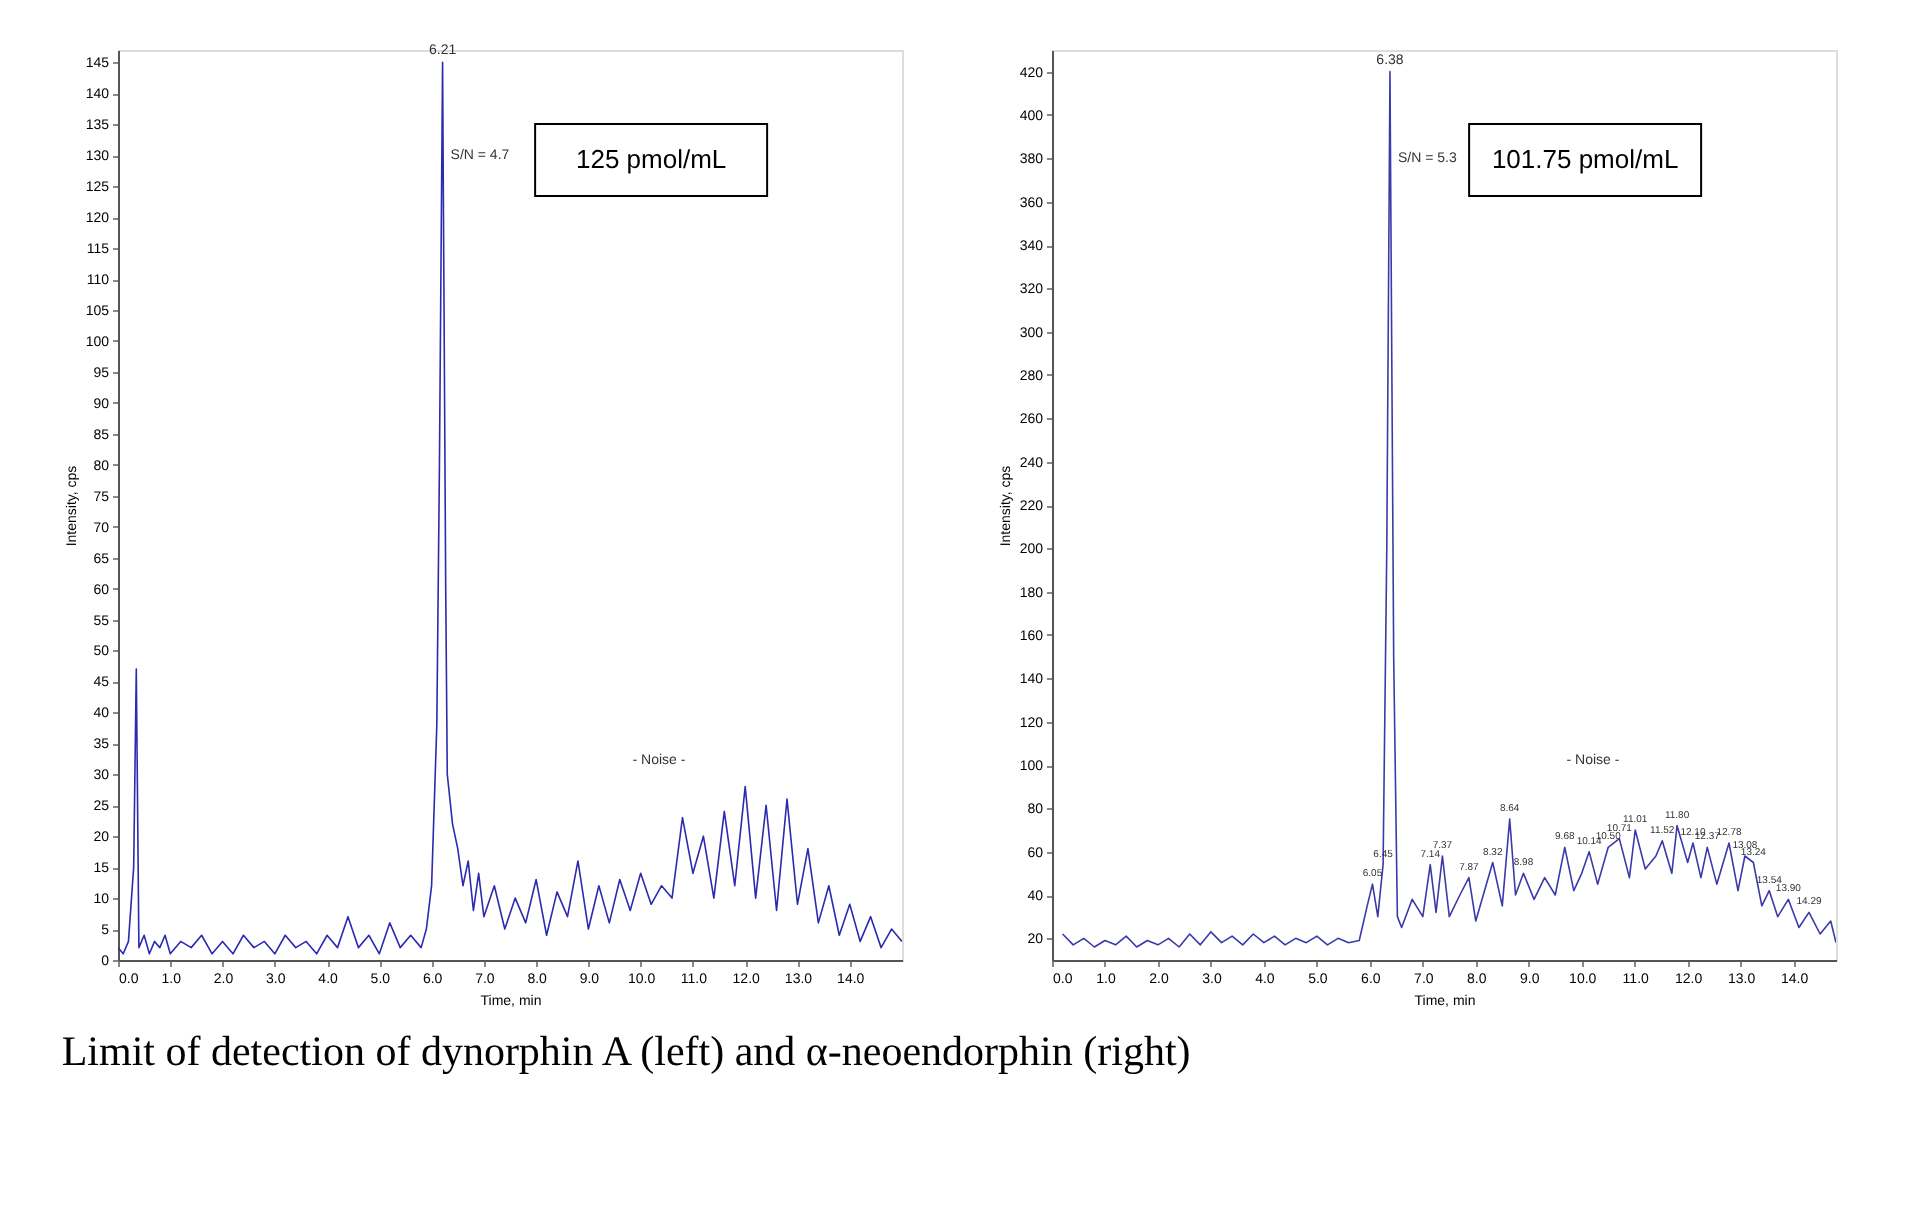  Describe the element at coordinates (1585, 159) in the screenshot. I see `annotation: 101.75 pmol/mL` at that location.